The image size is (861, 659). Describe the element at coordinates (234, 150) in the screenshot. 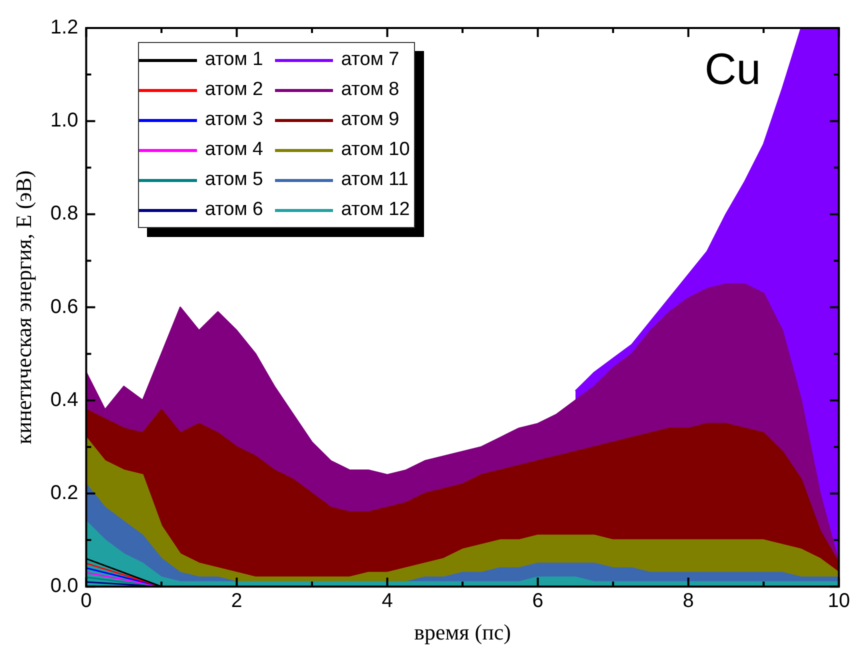

I see `legend-label: атом 4` at that location.